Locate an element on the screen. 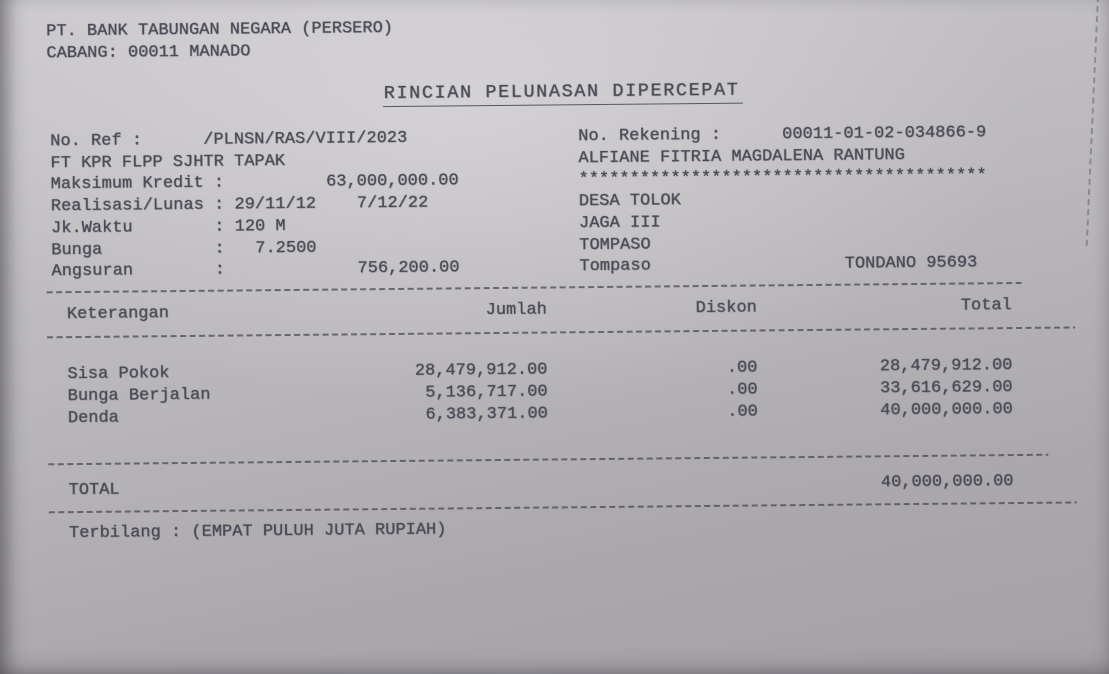 This screenshot has height=674, width=1109. document-title: RINCIAN PELUNASAN DIPERCEPAT is located at coordinates (562, 93).